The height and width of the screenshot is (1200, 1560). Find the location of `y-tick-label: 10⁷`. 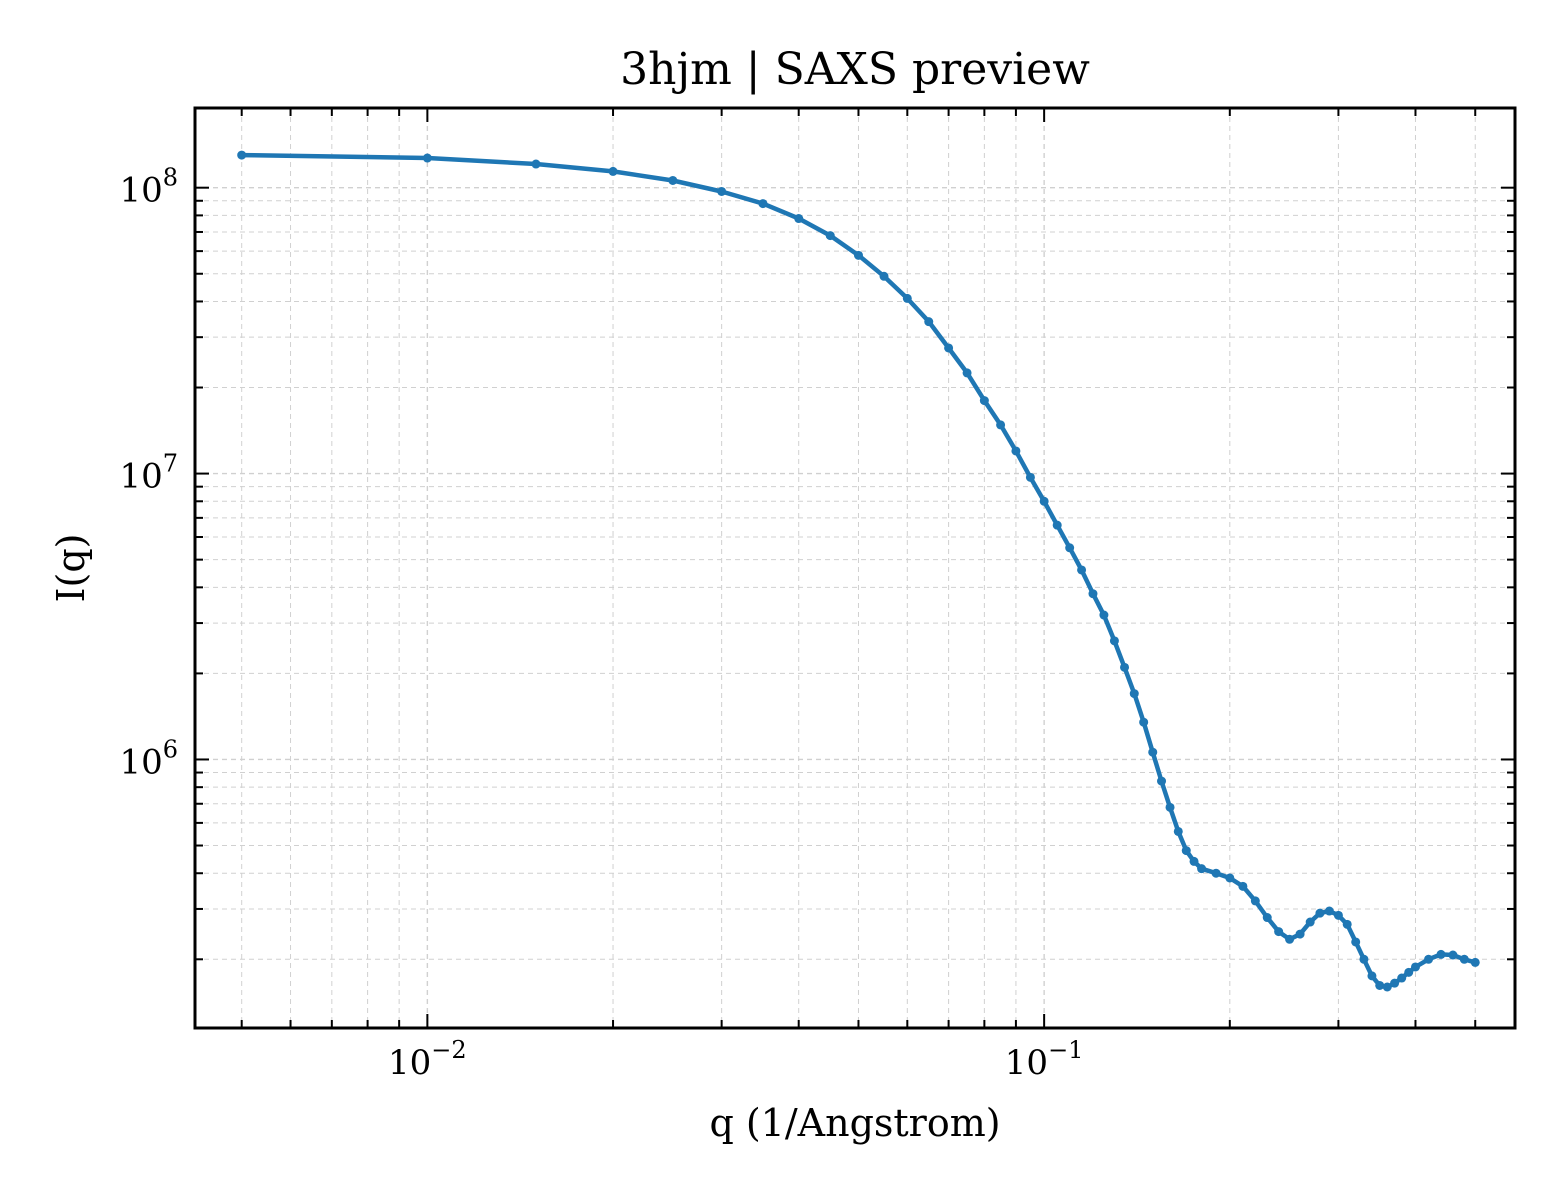

y-tick-label: 10⁷ is located at coordinates (148, 473).